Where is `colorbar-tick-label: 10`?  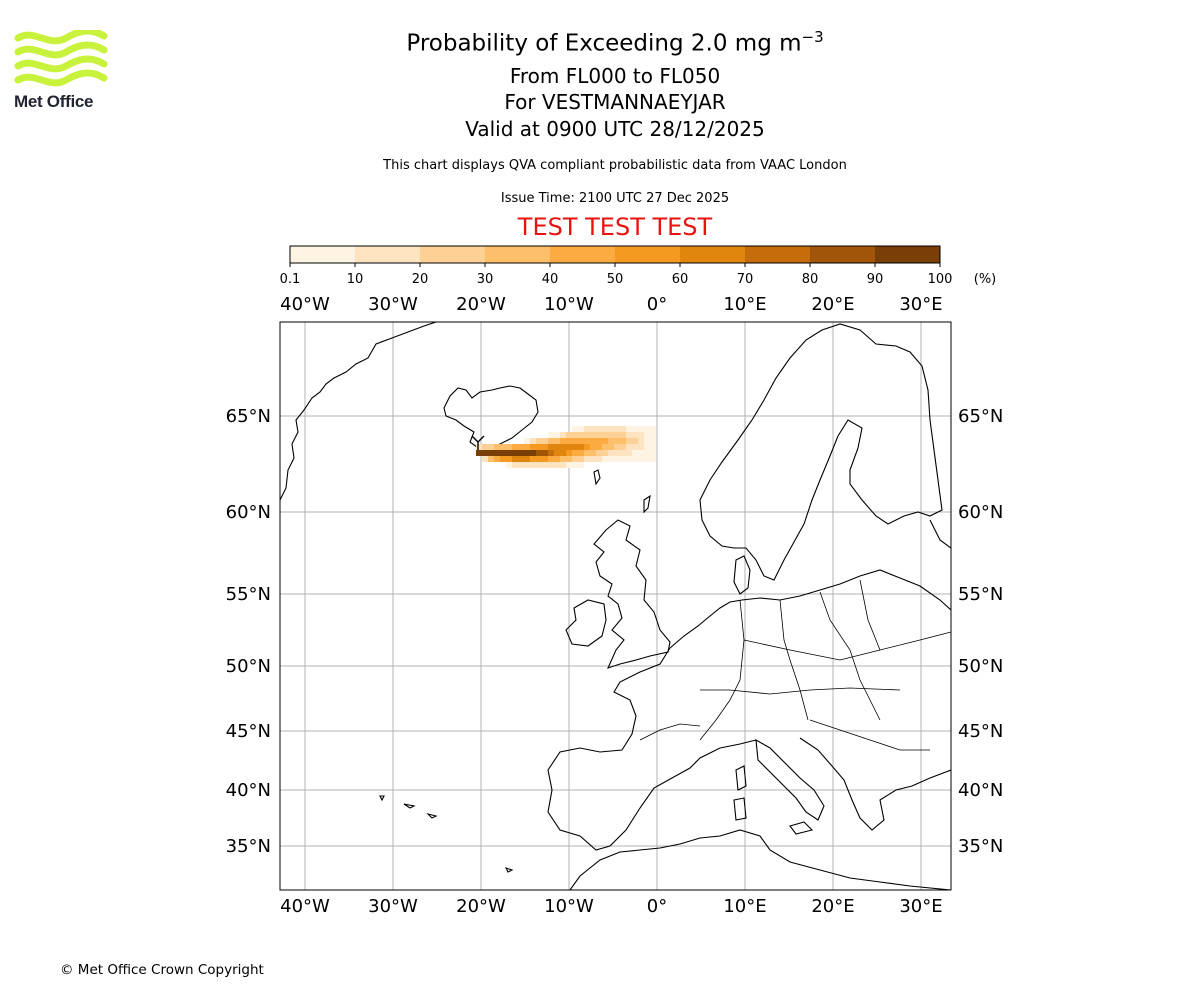
colorbar-tick-label: 10 is located at coordinates (355, 279).